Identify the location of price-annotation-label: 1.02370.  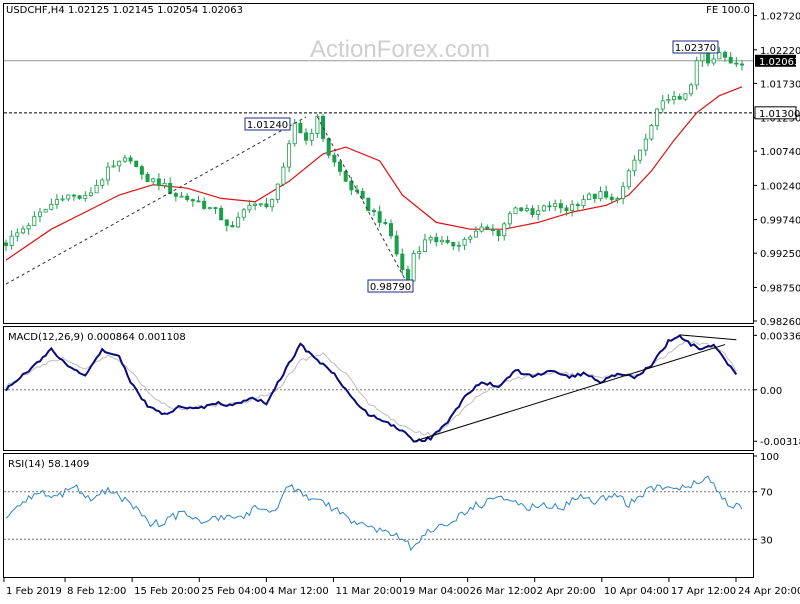
(695, 48).